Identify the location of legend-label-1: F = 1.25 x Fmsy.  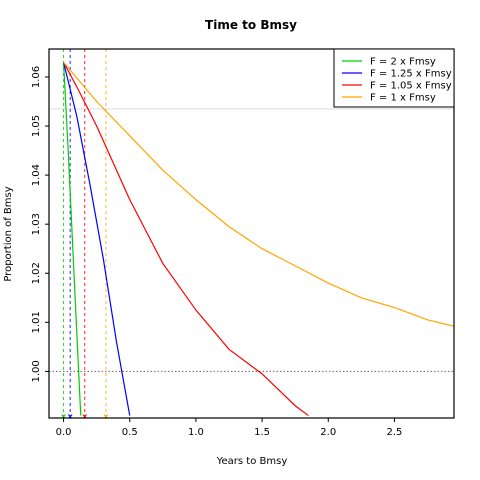
(411, 74).